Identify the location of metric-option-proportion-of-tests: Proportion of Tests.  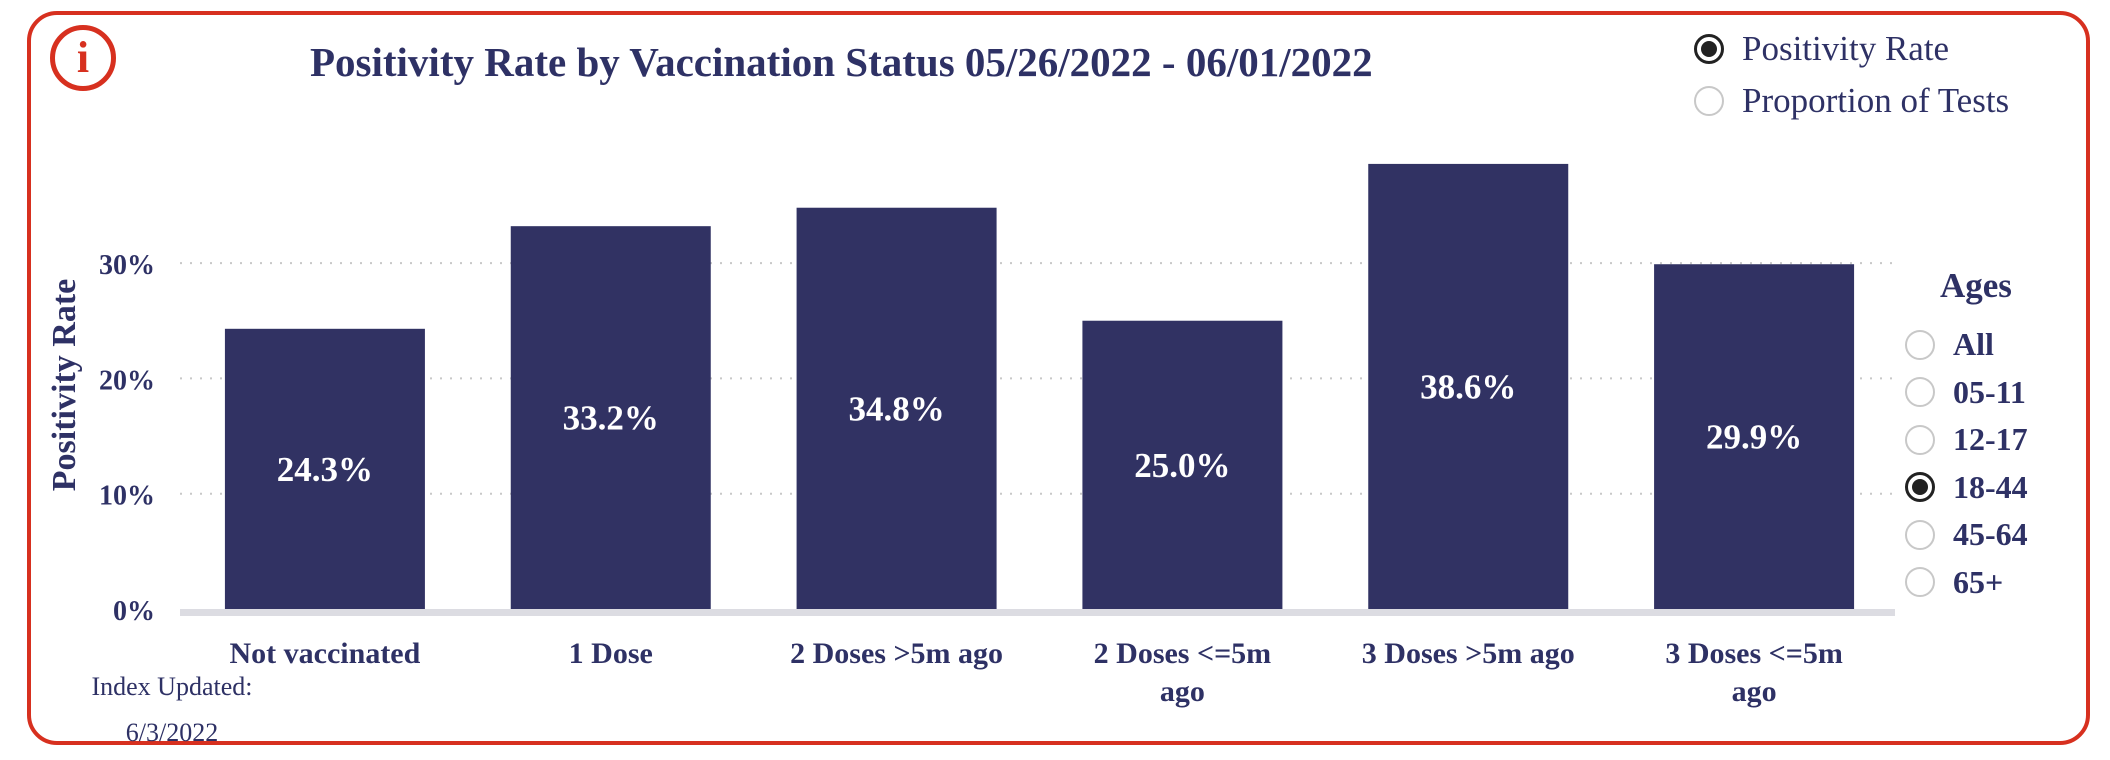
(1851, 101).